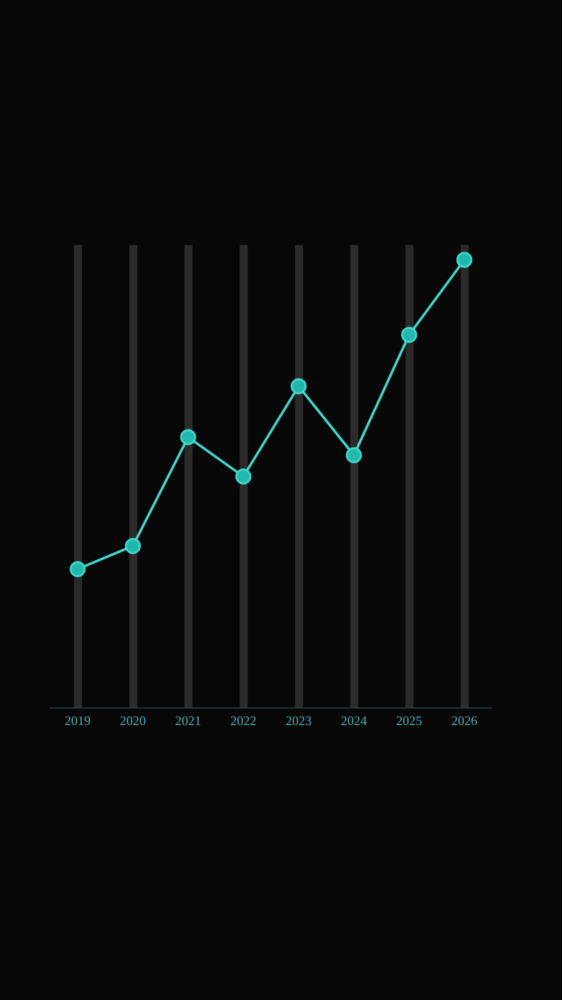 The width and height of the screenshot is (562, 1000). Describe the element at coordinates (243, 720) in the screenshot. I see `x-tick-label: 2022` at that location.